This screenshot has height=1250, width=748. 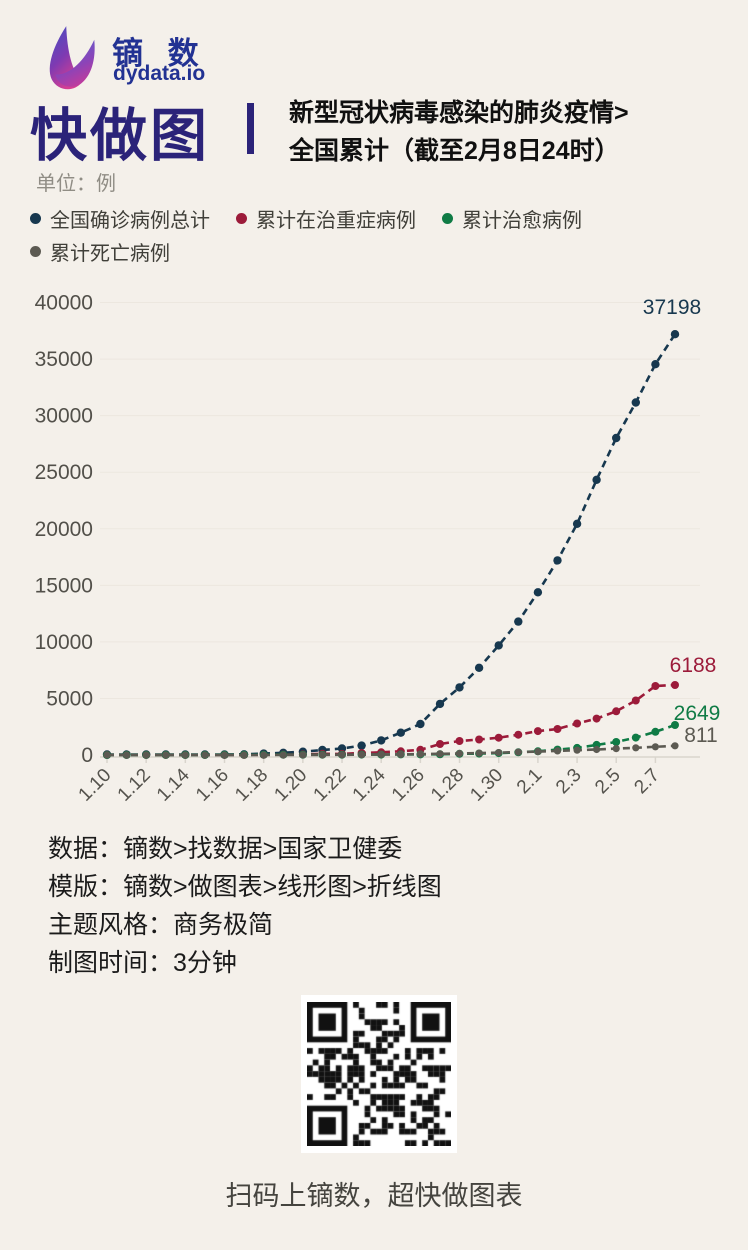 I want to click on title-divider, so click(x=250, y=128).